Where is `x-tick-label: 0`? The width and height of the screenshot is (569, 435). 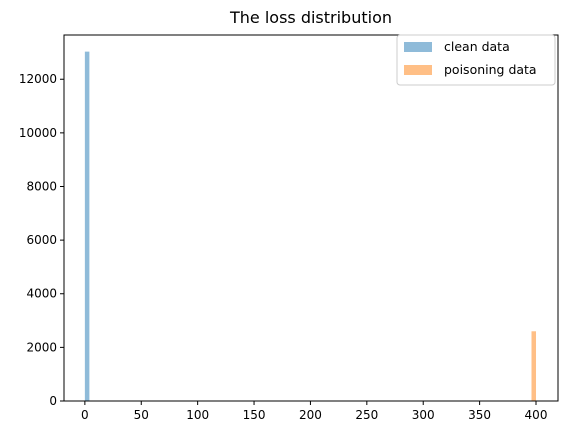 x-tick-label: 0 is located at coordinates (85, 415).